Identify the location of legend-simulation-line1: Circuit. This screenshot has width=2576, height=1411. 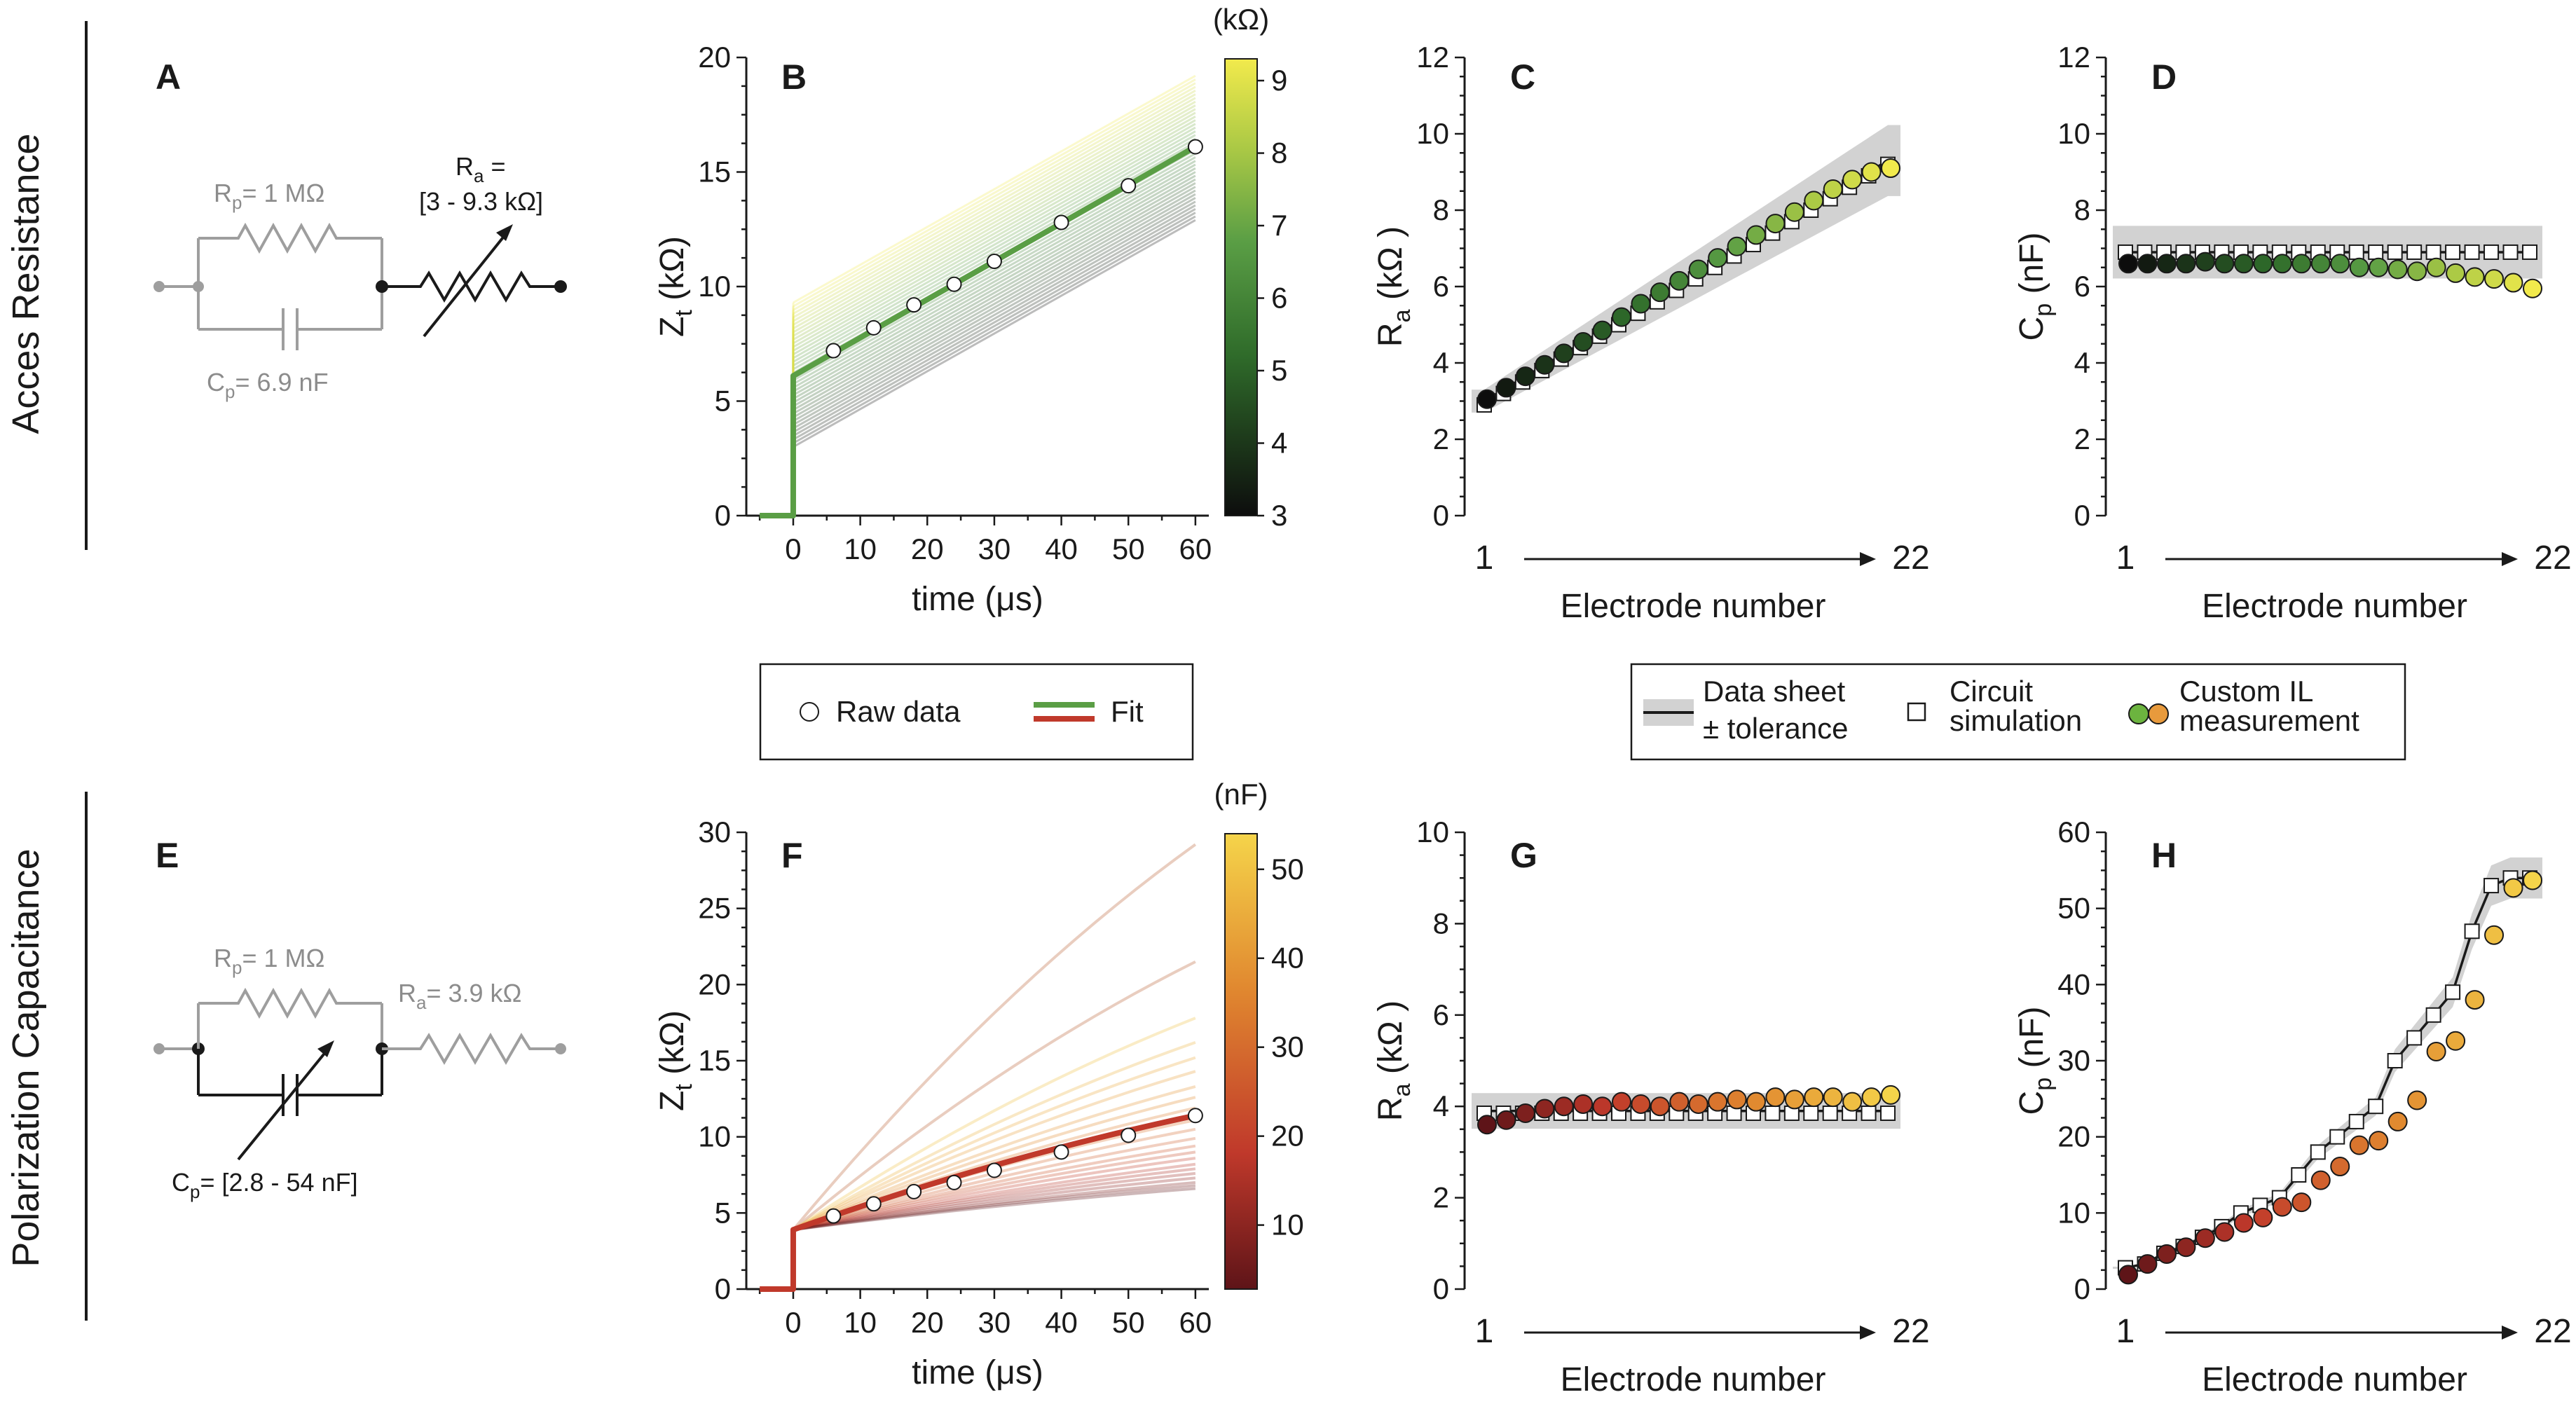
(1992, 691).